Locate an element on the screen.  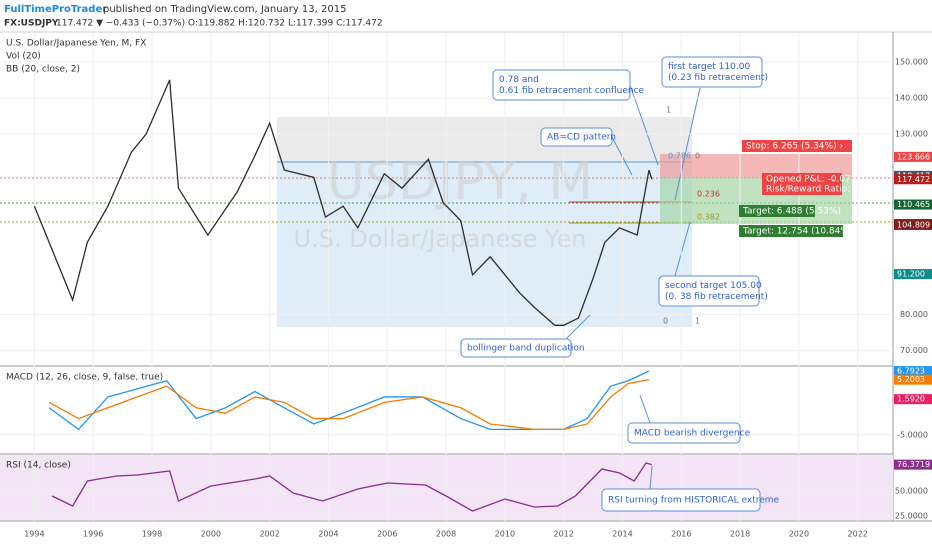
price-badge-label: 117.472 is located at coordinates (913, 179).